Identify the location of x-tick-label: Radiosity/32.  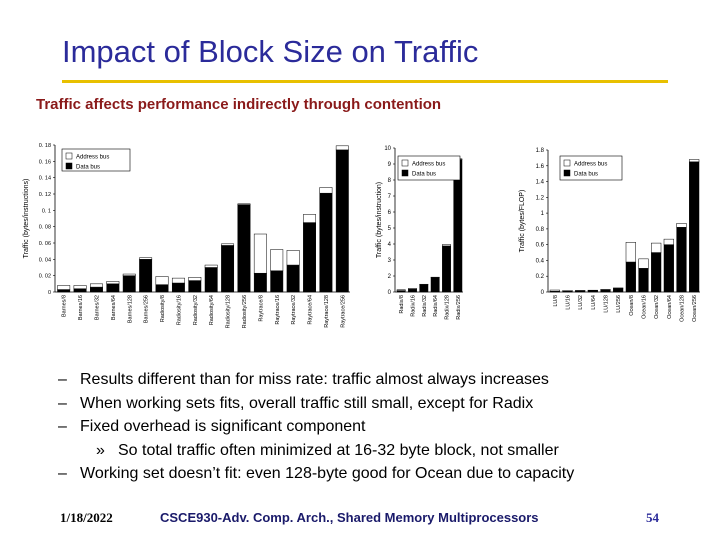
(196, 310).